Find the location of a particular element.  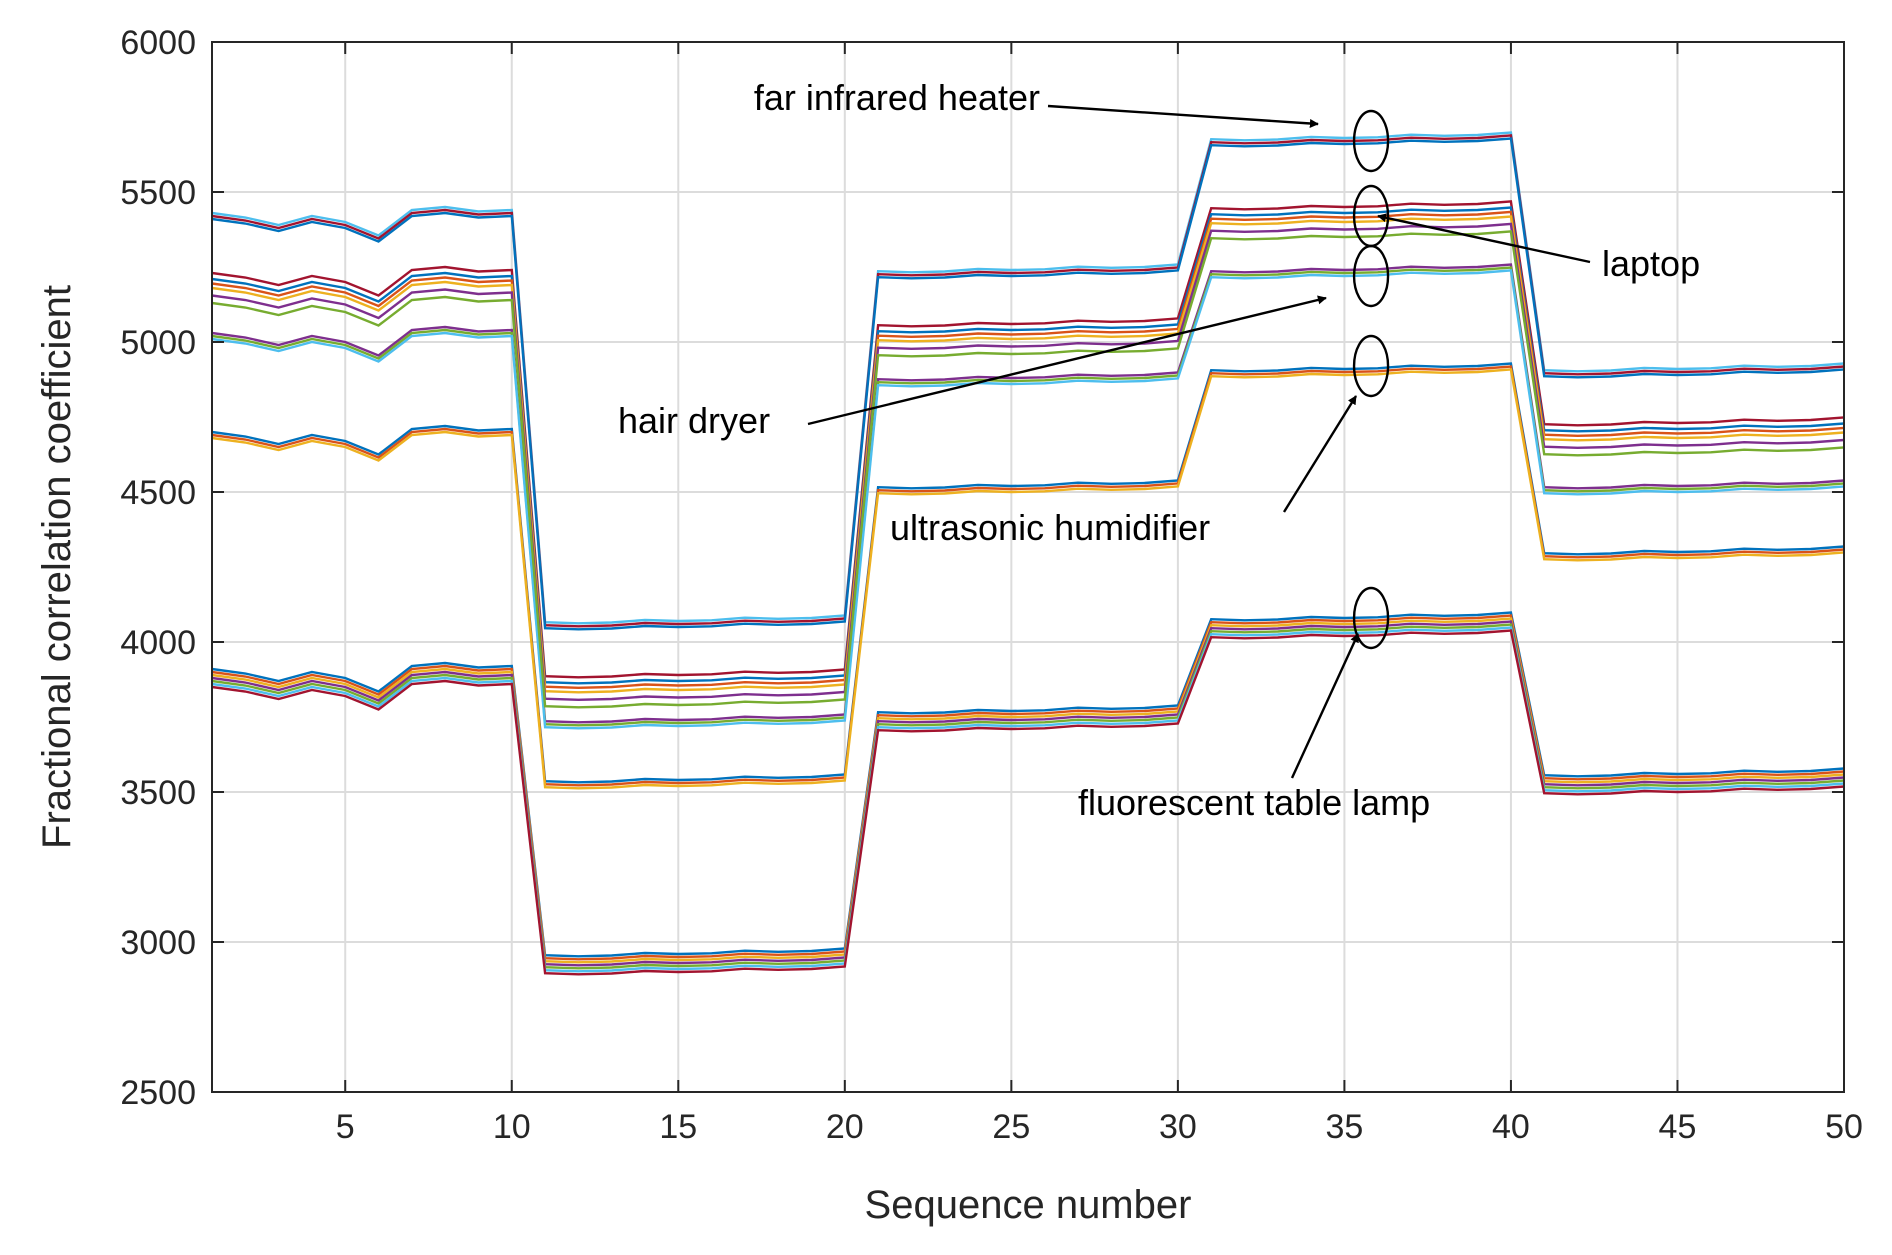

x-tick-label: 25 is located at coordinates (1011, 1127).